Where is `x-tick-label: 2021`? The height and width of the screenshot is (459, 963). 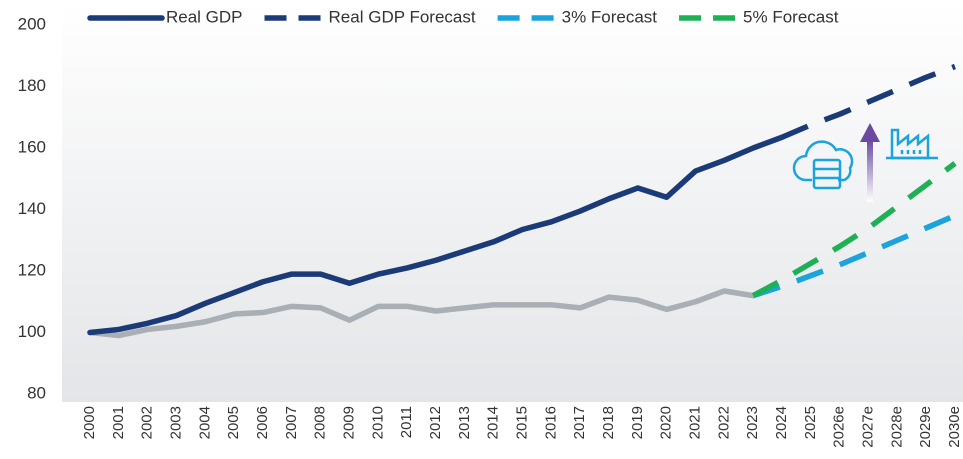 x-tick-label: 2021 is located at coordinates (694, 422).